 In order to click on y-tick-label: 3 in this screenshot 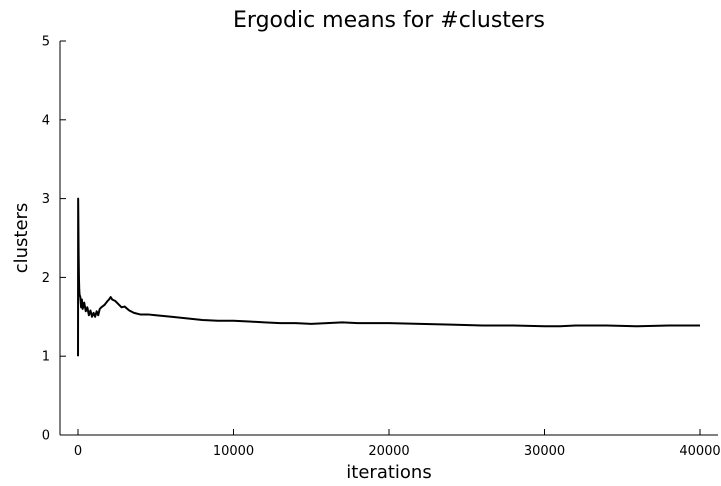, I will do `click(46, 199)`.